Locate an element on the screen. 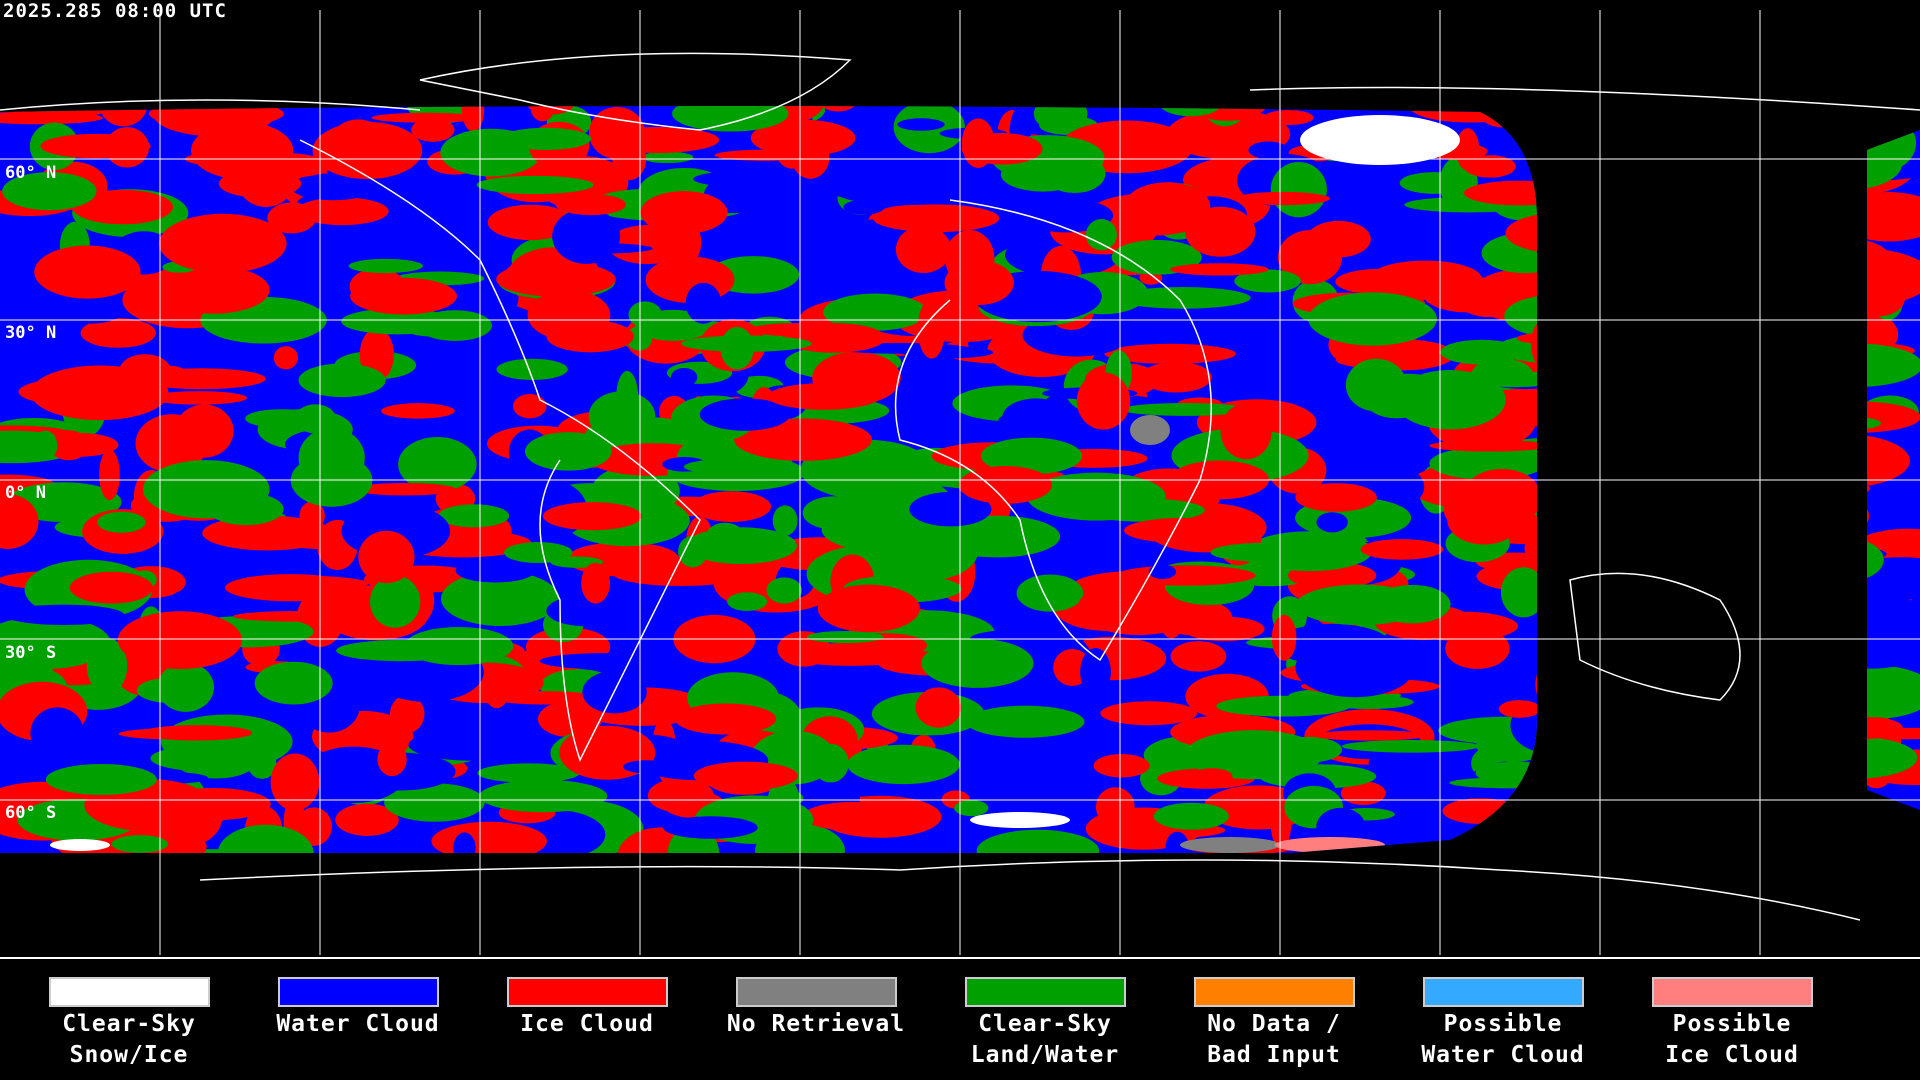  coastline is located at coordinates (1030, 890).